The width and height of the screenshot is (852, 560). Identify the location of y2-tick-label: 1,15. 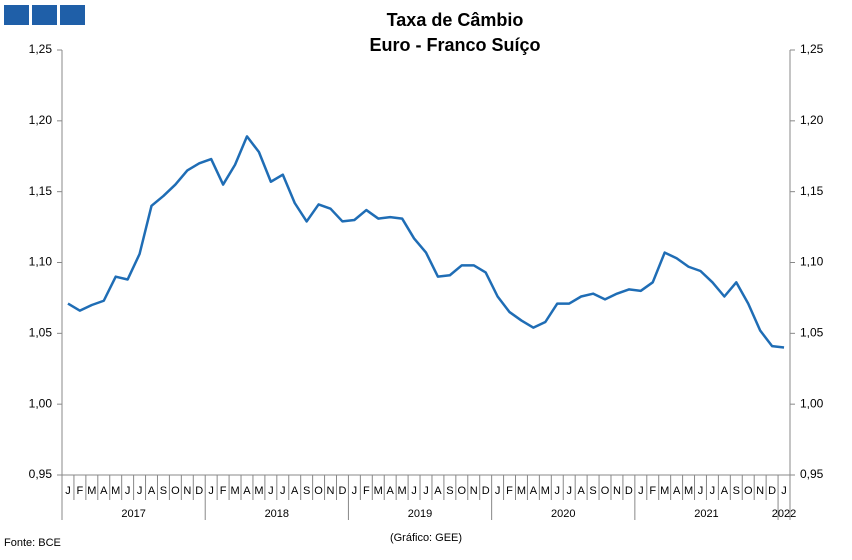
(812, 191).